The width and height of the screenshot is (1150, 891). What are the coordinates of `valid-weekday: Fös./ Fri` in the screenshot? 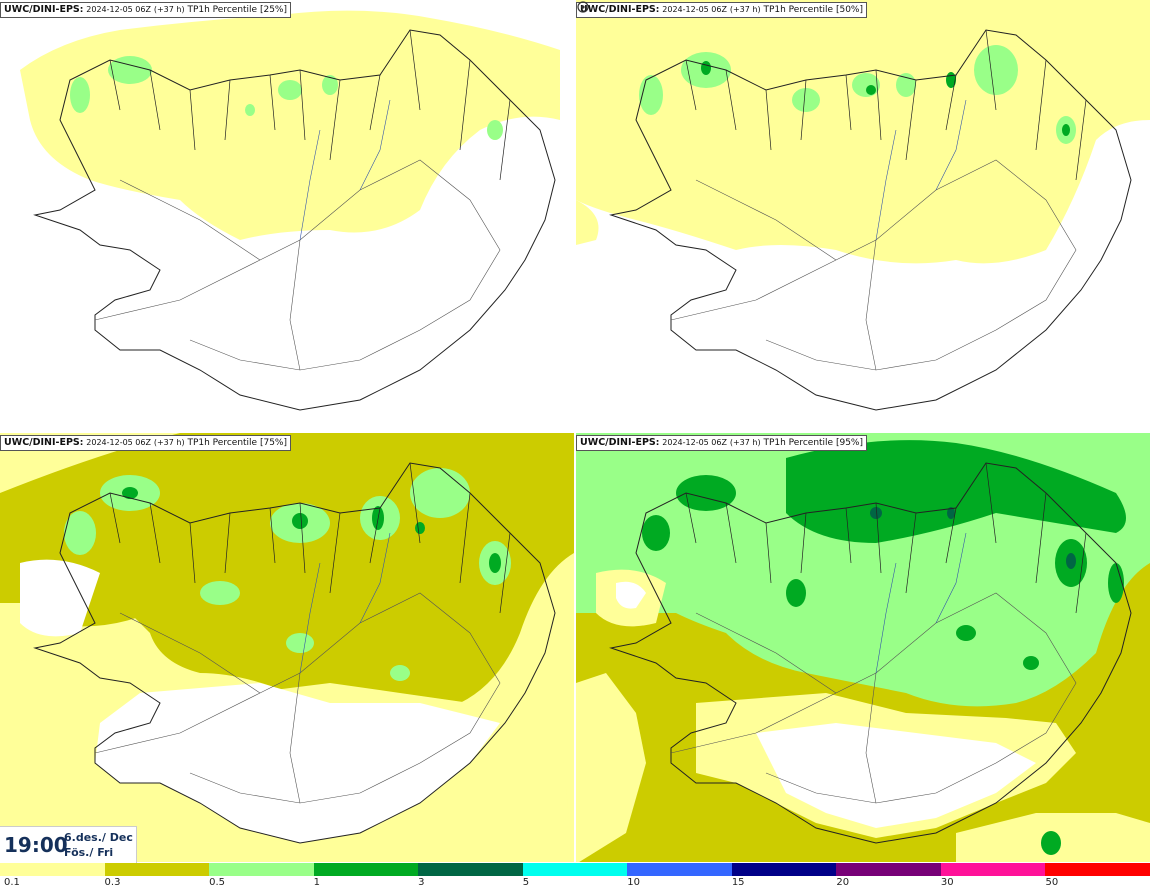 It's located at (89, 852).